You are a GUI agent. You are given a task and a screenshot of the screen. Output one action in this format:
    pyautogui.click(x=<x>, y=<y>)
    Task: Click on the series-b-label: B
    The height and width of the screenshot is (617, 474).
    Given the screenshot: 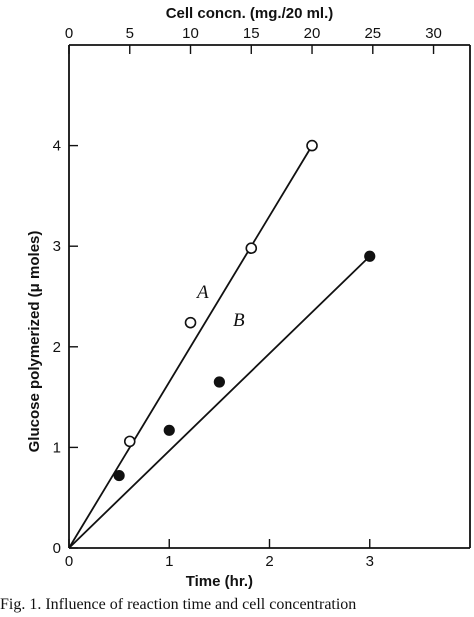 What is the action you would take?
    pyautogui.click(x=239, y=320)
    